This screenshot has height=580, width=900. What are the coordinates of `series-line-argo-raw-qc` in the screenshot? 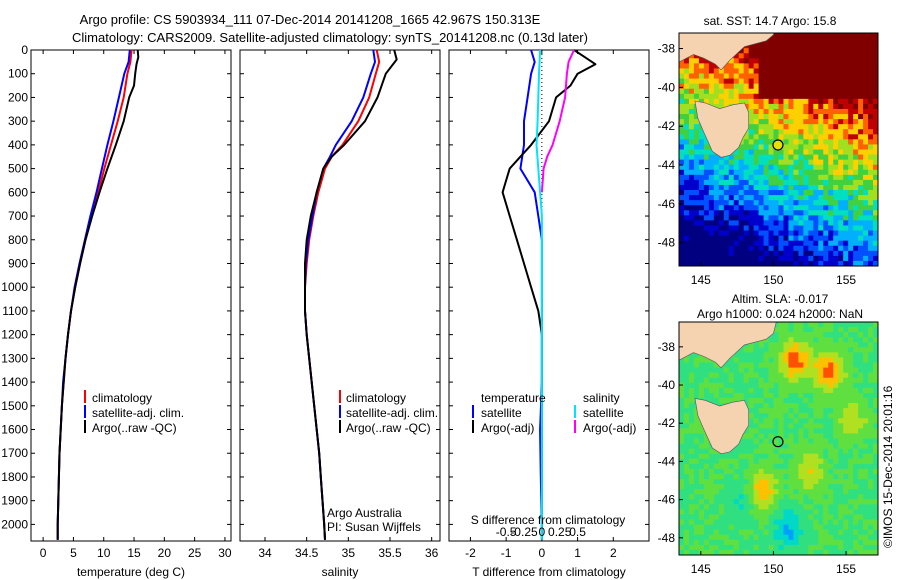 It's located at (351, 294).